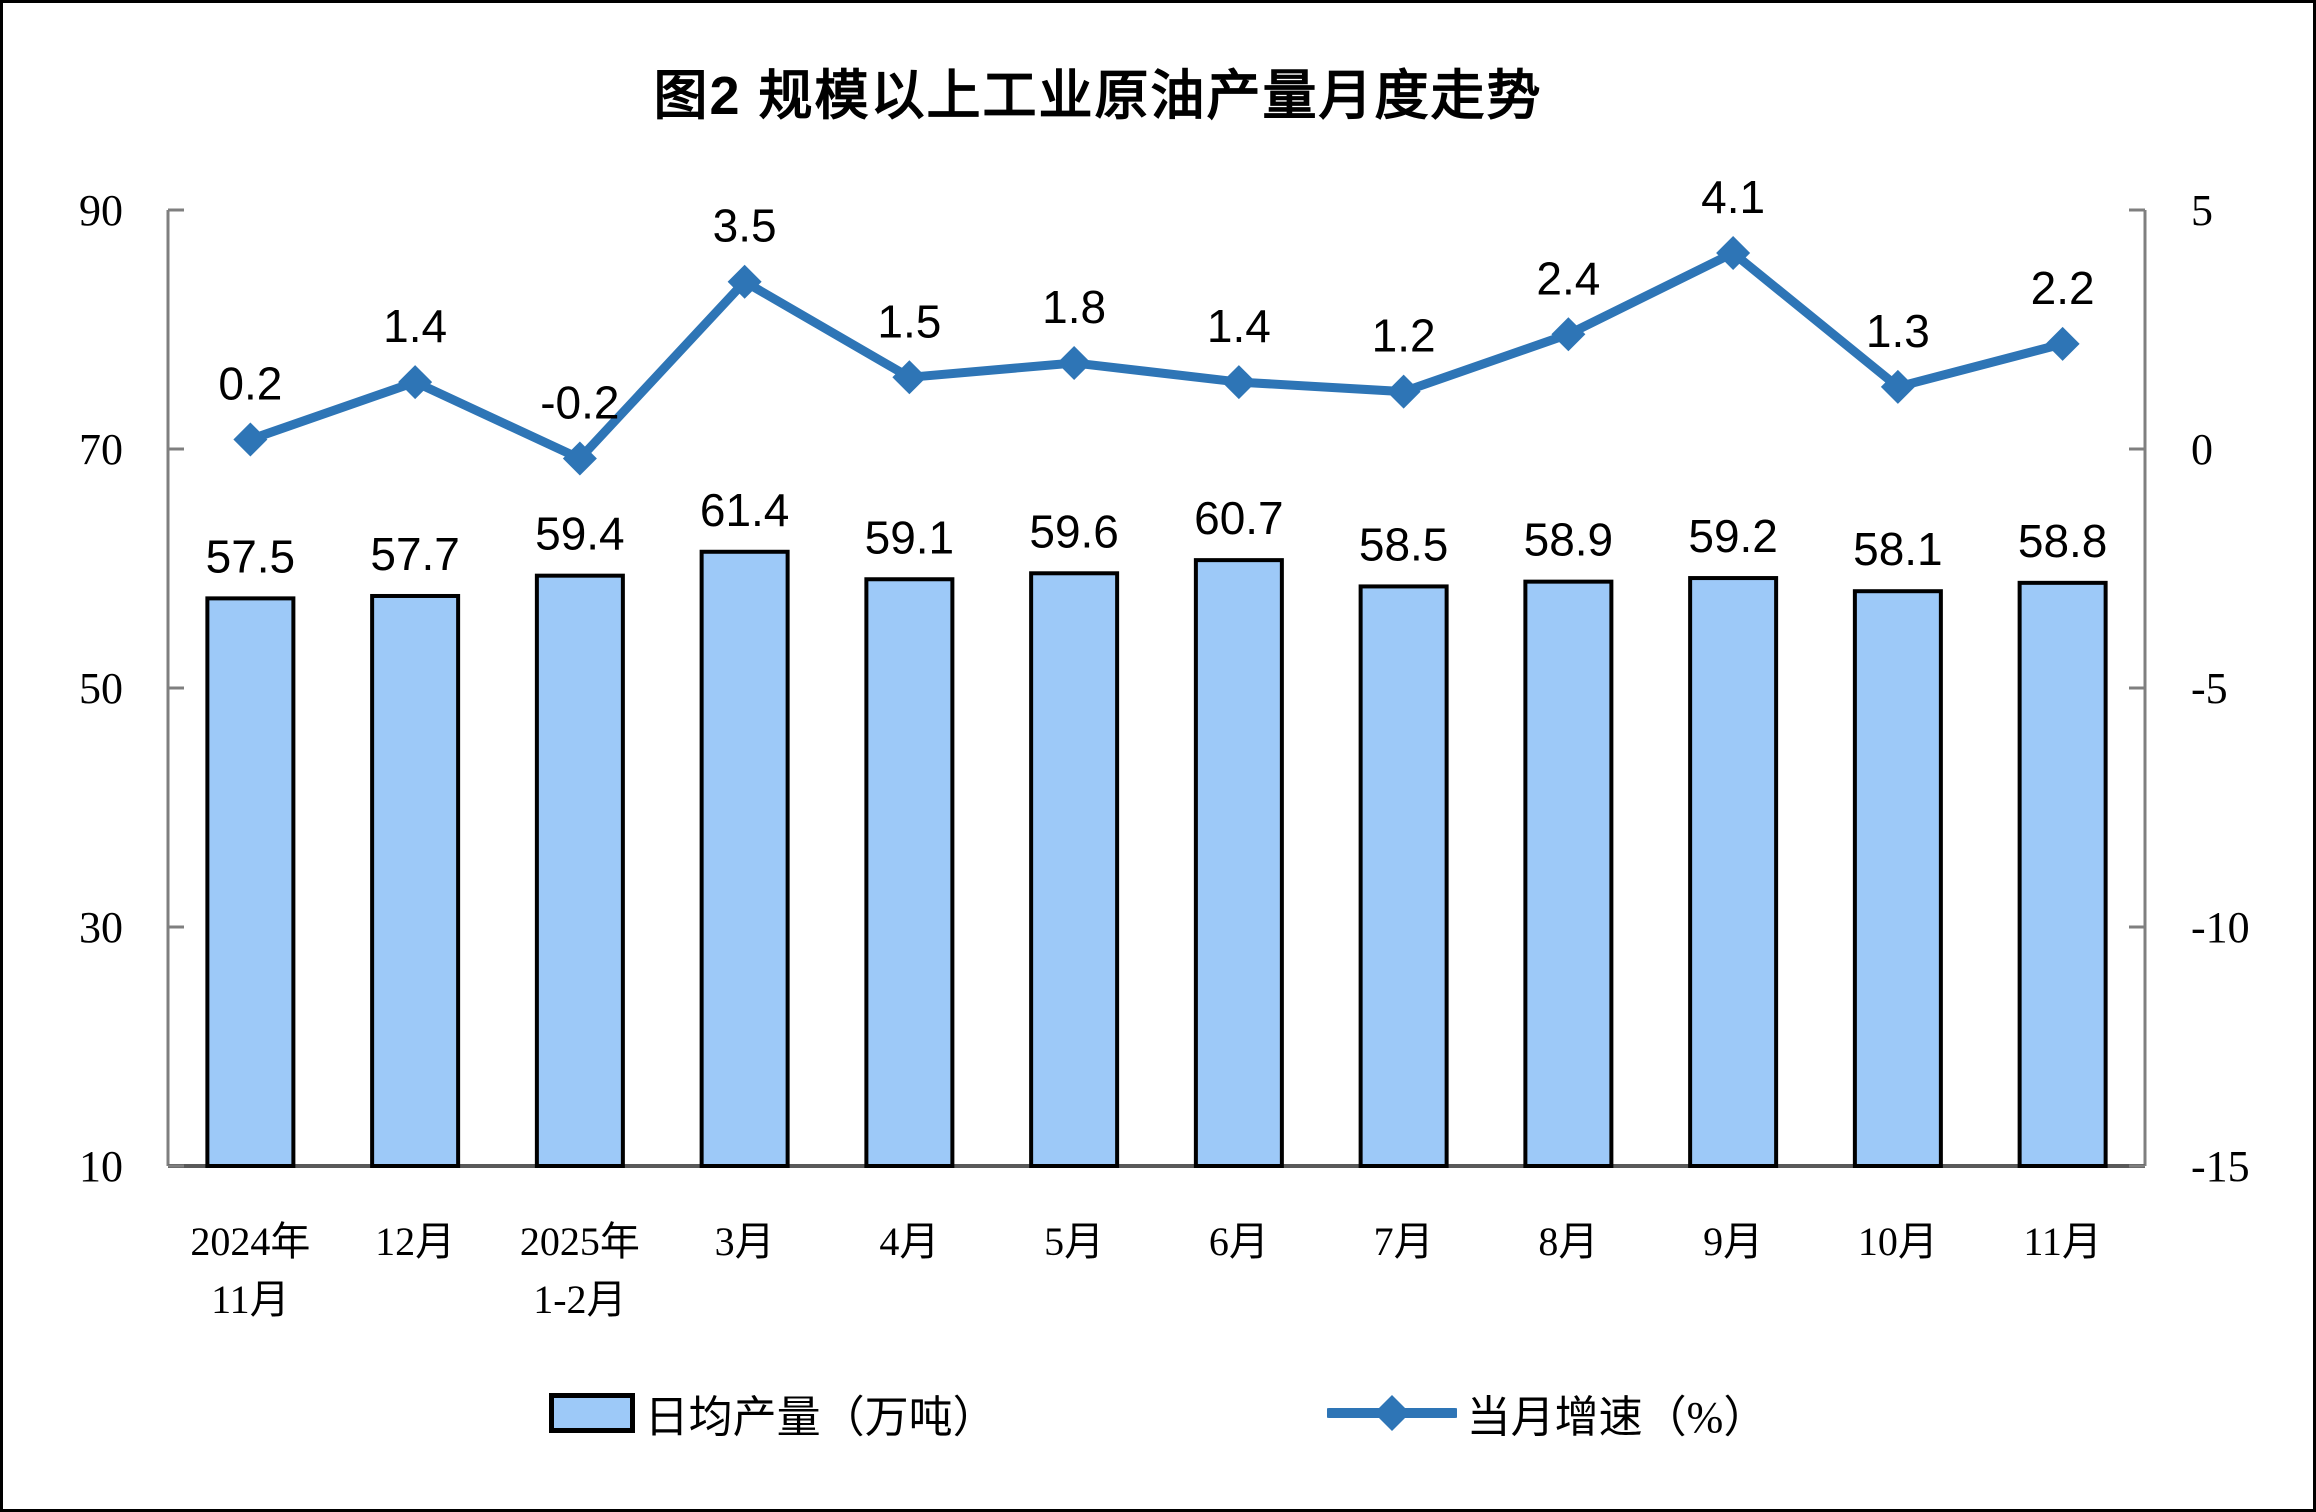 This screenshot has height=1512, width=2316. I want to click on y-axis-tick-label-right: -5, so click(2209, 688).